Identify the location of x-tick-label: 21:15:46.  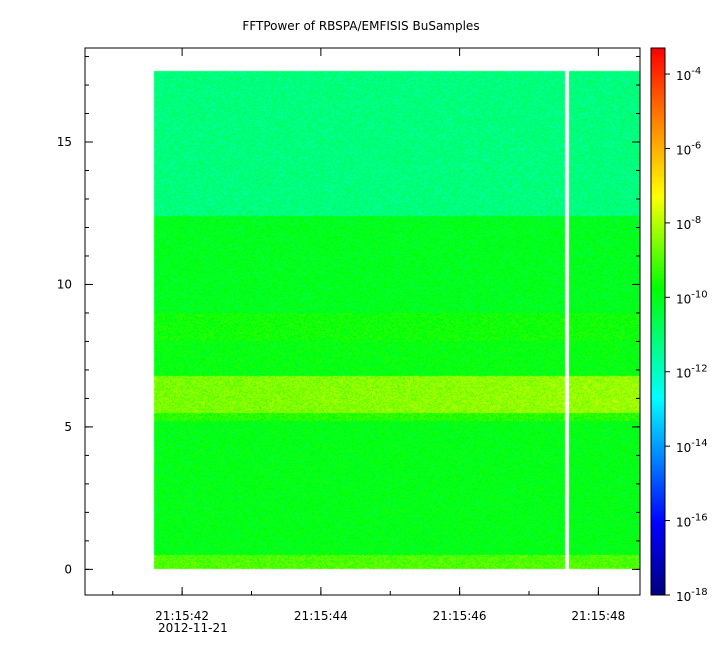
(460, 616).